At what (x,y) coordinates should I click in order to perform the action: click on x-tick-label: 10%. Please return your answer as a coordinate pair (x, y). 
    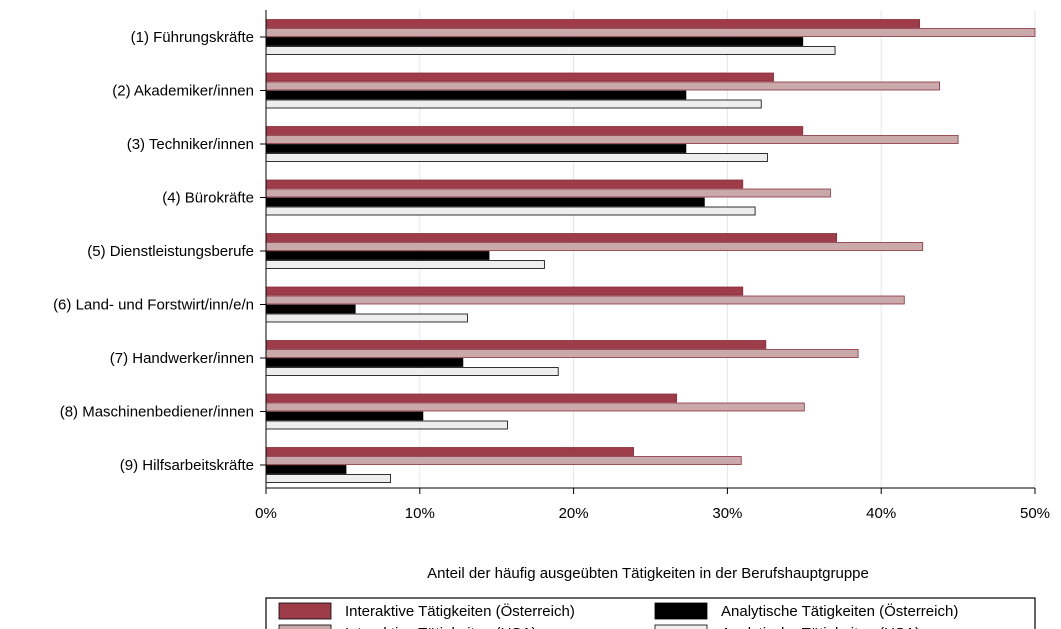
    Looking at the image, I should click on (420, 513).